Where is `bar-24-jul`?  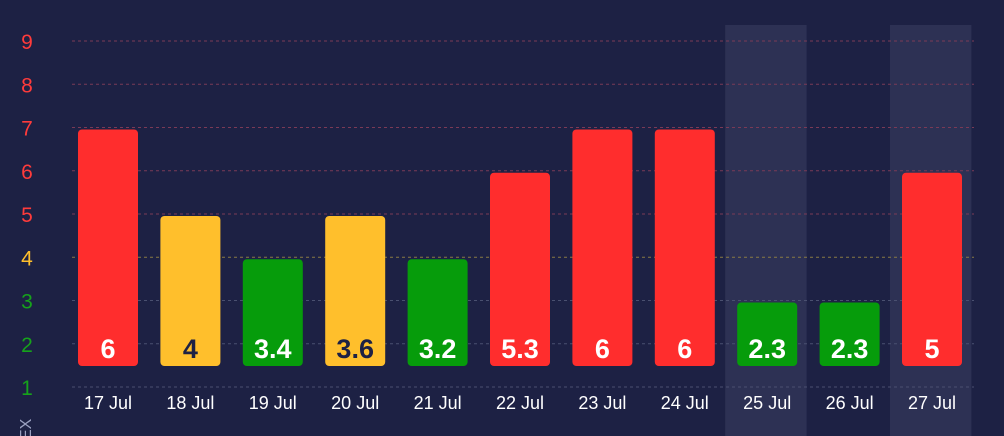
bar-24-jul is located at coordinates (684, 247).